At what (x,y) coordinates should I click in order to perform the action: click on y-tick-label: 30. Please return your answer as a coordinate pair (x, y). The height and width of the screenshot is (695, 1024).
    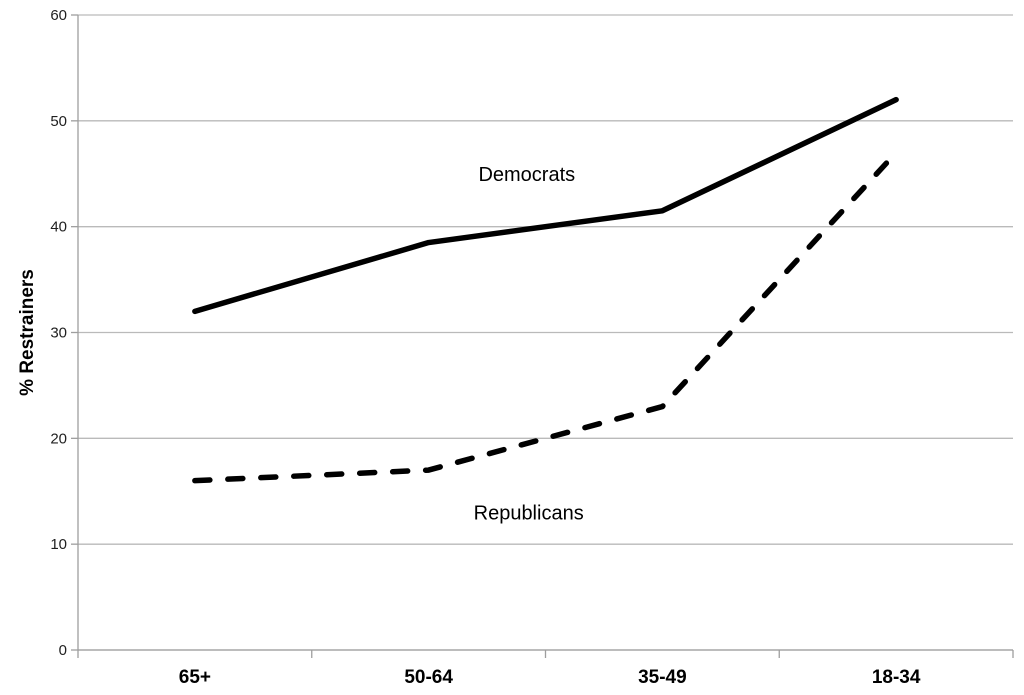
    Looking at the image, I should click on (58, 333).